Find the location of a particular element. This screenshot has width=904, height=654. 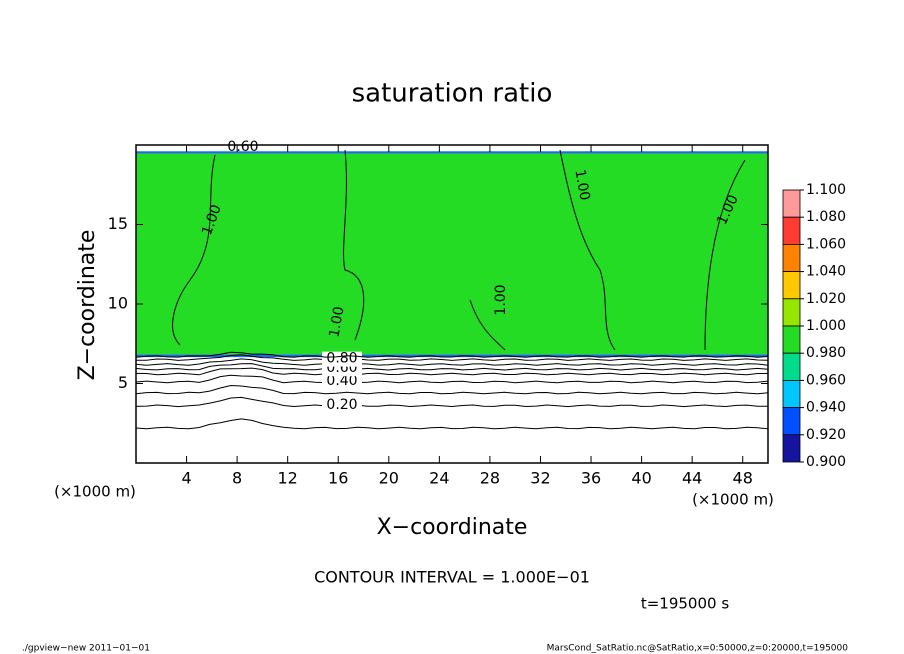

chart-title: saturation ratio is located at coordinates (452, 94).